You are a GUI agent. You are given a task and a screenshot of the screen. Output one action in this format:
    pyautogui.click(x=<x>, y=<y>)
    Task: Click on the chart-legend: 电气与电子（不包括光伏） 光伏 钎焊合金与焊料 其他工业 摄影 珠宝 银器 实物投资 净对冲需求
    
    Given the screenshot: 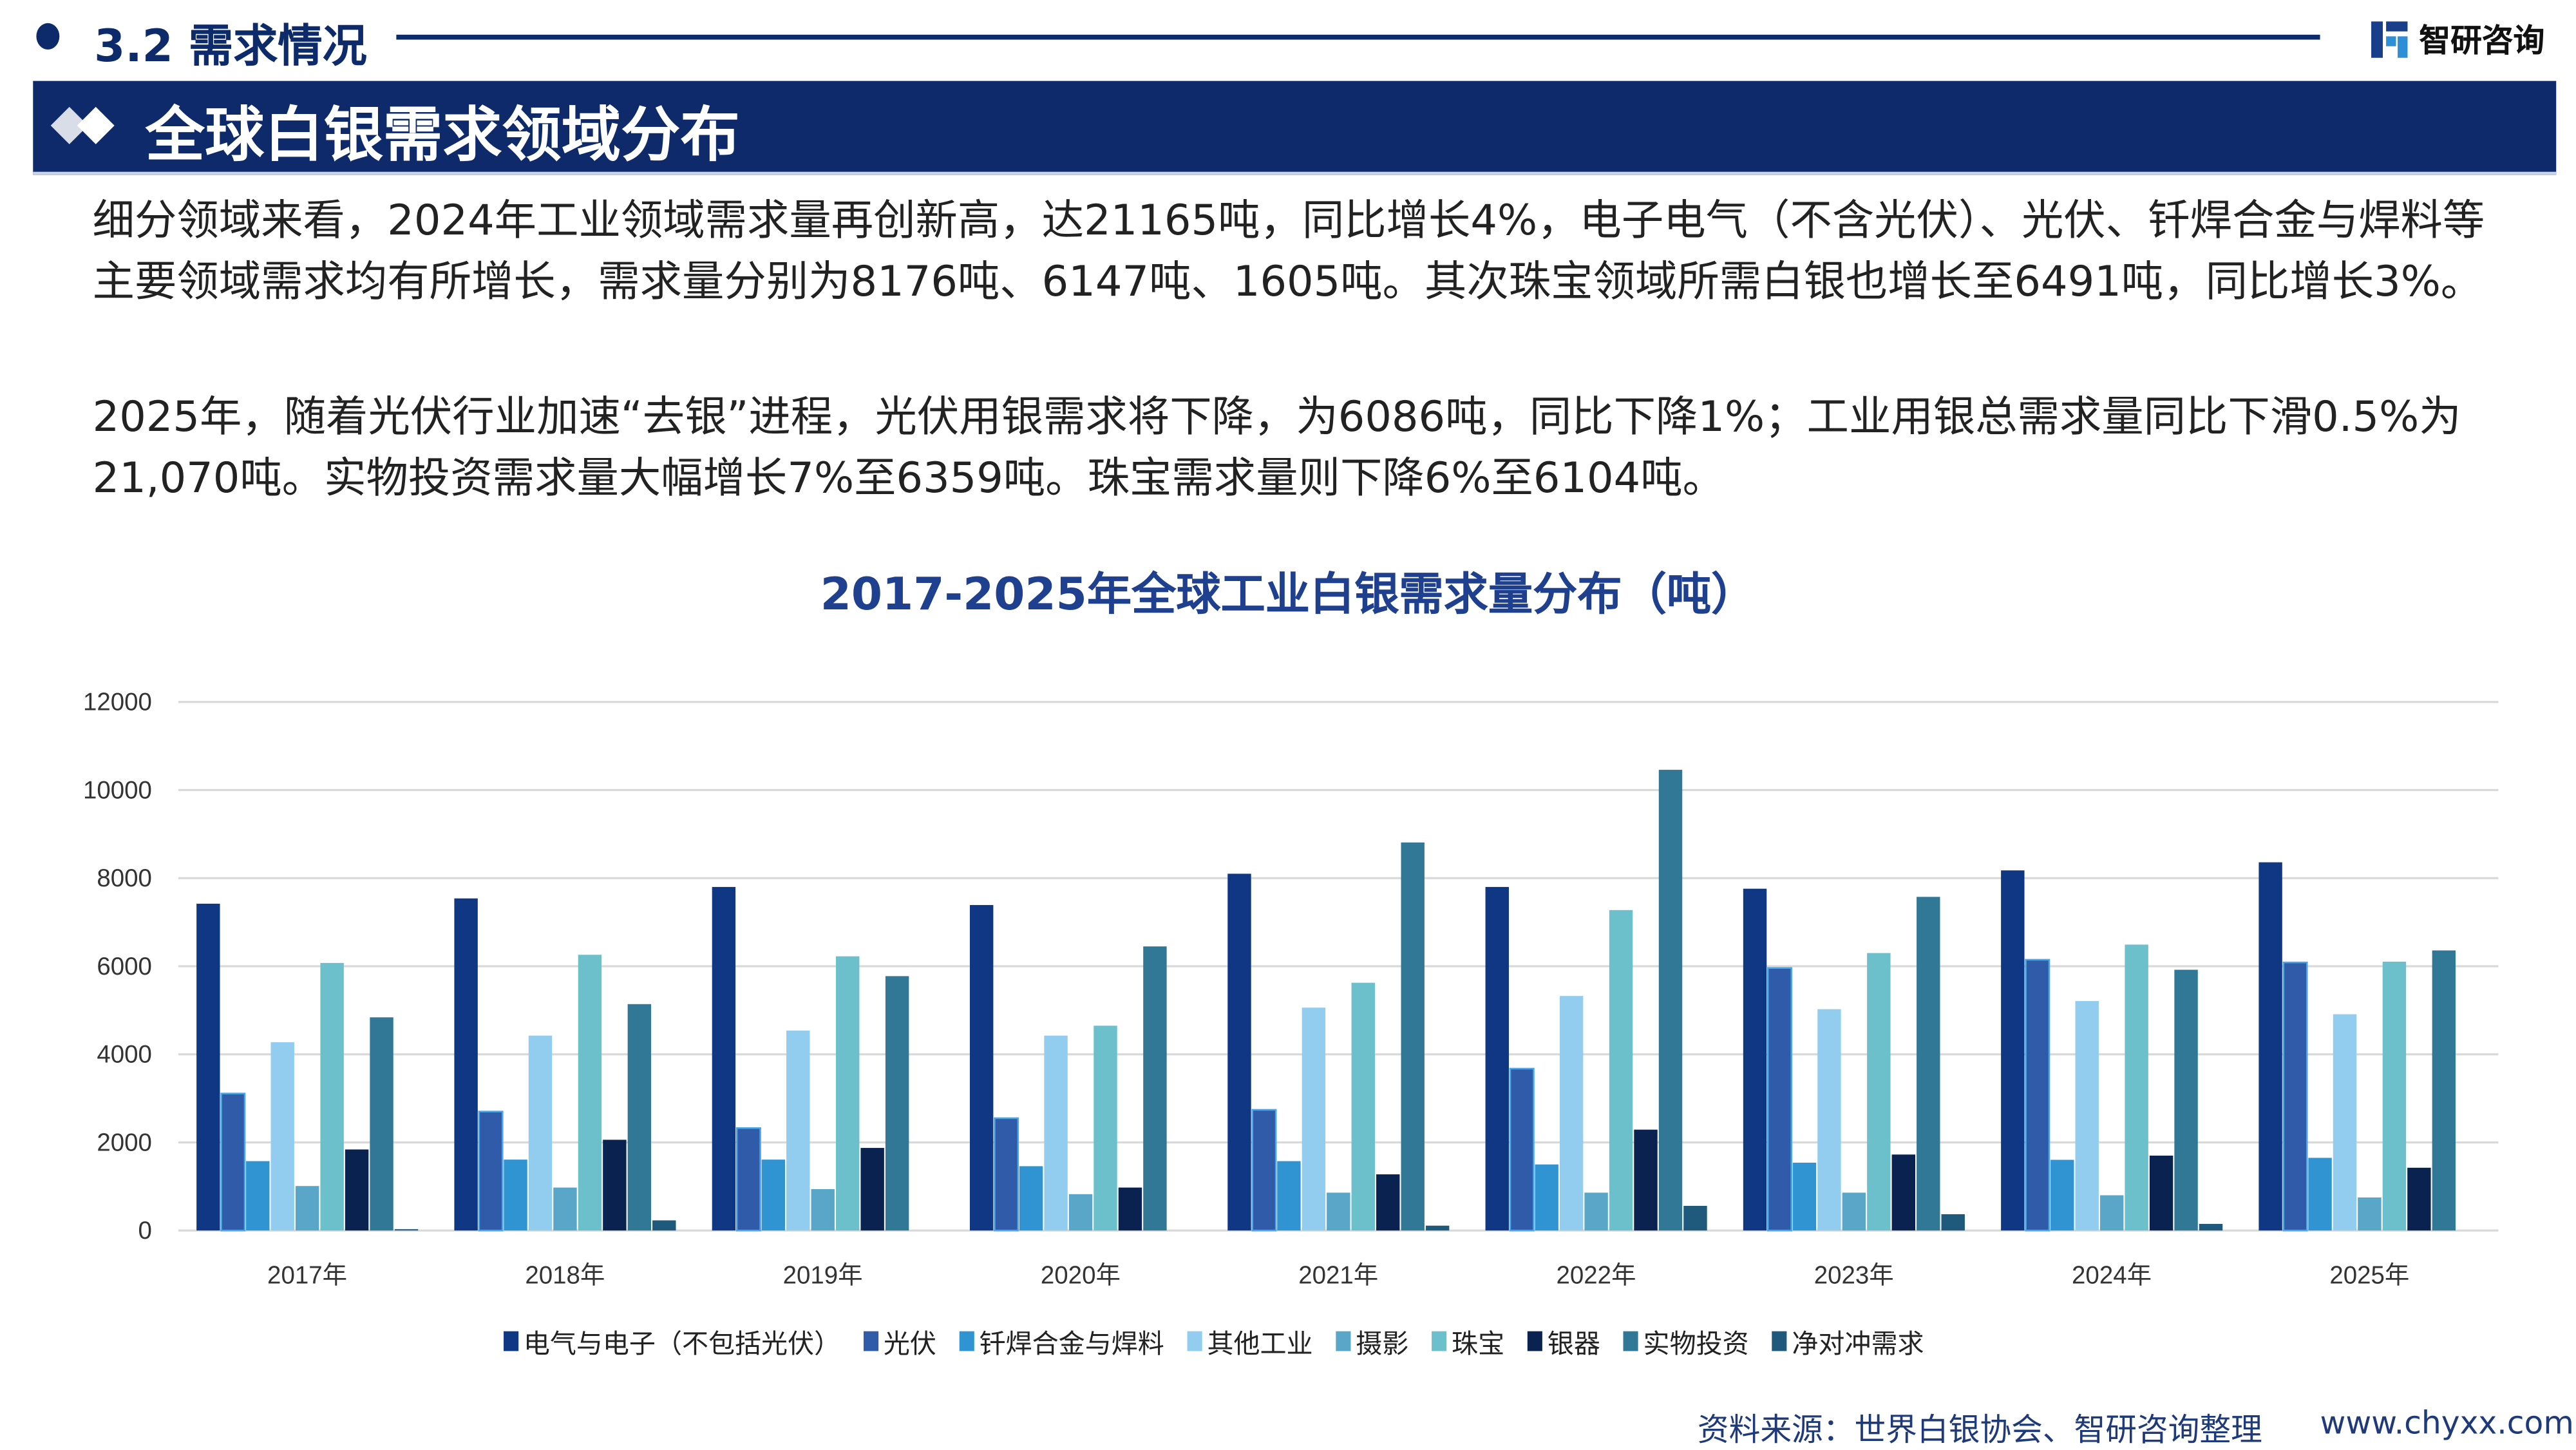 What is the action you would take?
    pyautogui.click(x=1214, y=1341)
    